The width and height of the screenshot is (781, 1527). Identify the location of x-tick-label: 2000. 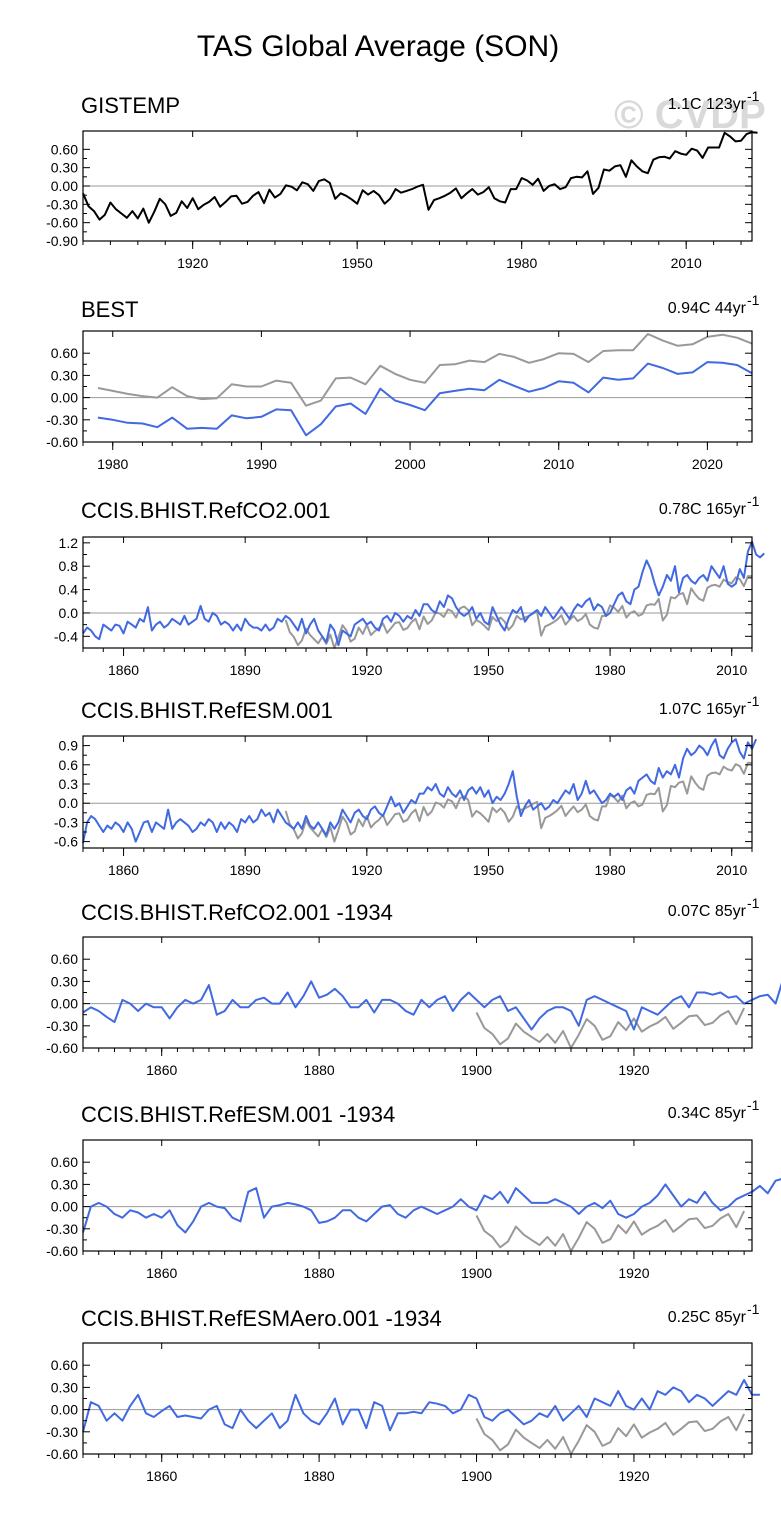
(409, 464).